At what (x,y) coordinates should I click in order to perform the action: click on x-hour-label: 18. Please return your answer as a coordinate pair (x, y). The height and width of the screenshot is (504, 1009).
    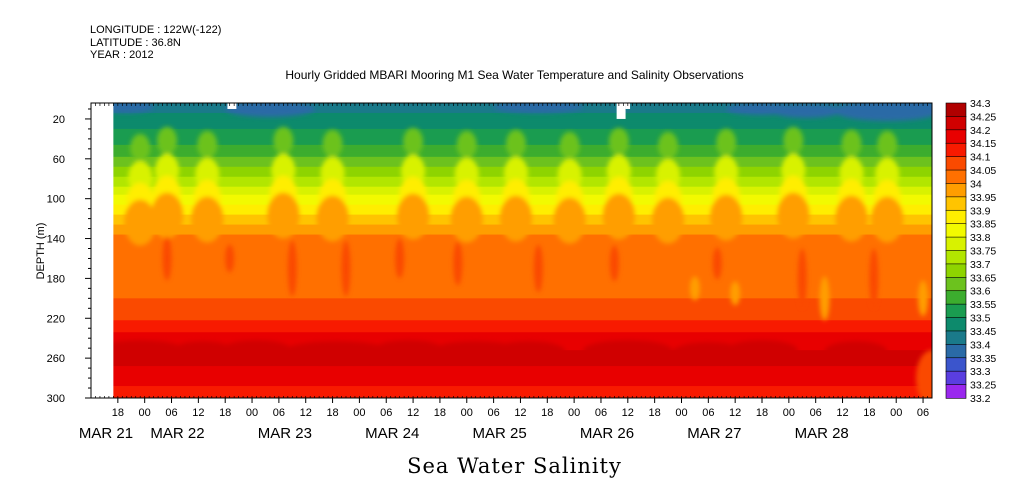
    Looking at the image, I should click on (762, 413).